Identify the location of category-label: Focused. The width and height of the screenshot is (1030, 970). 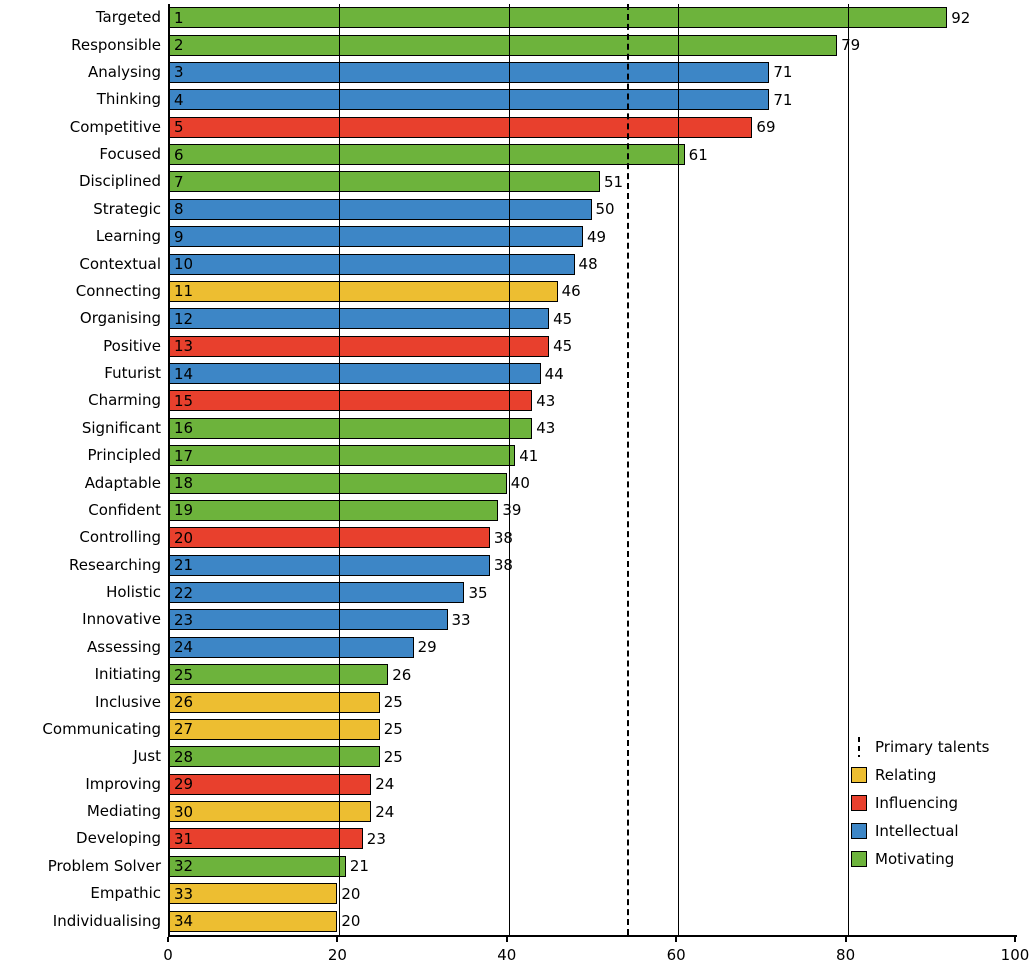
(130, 154).